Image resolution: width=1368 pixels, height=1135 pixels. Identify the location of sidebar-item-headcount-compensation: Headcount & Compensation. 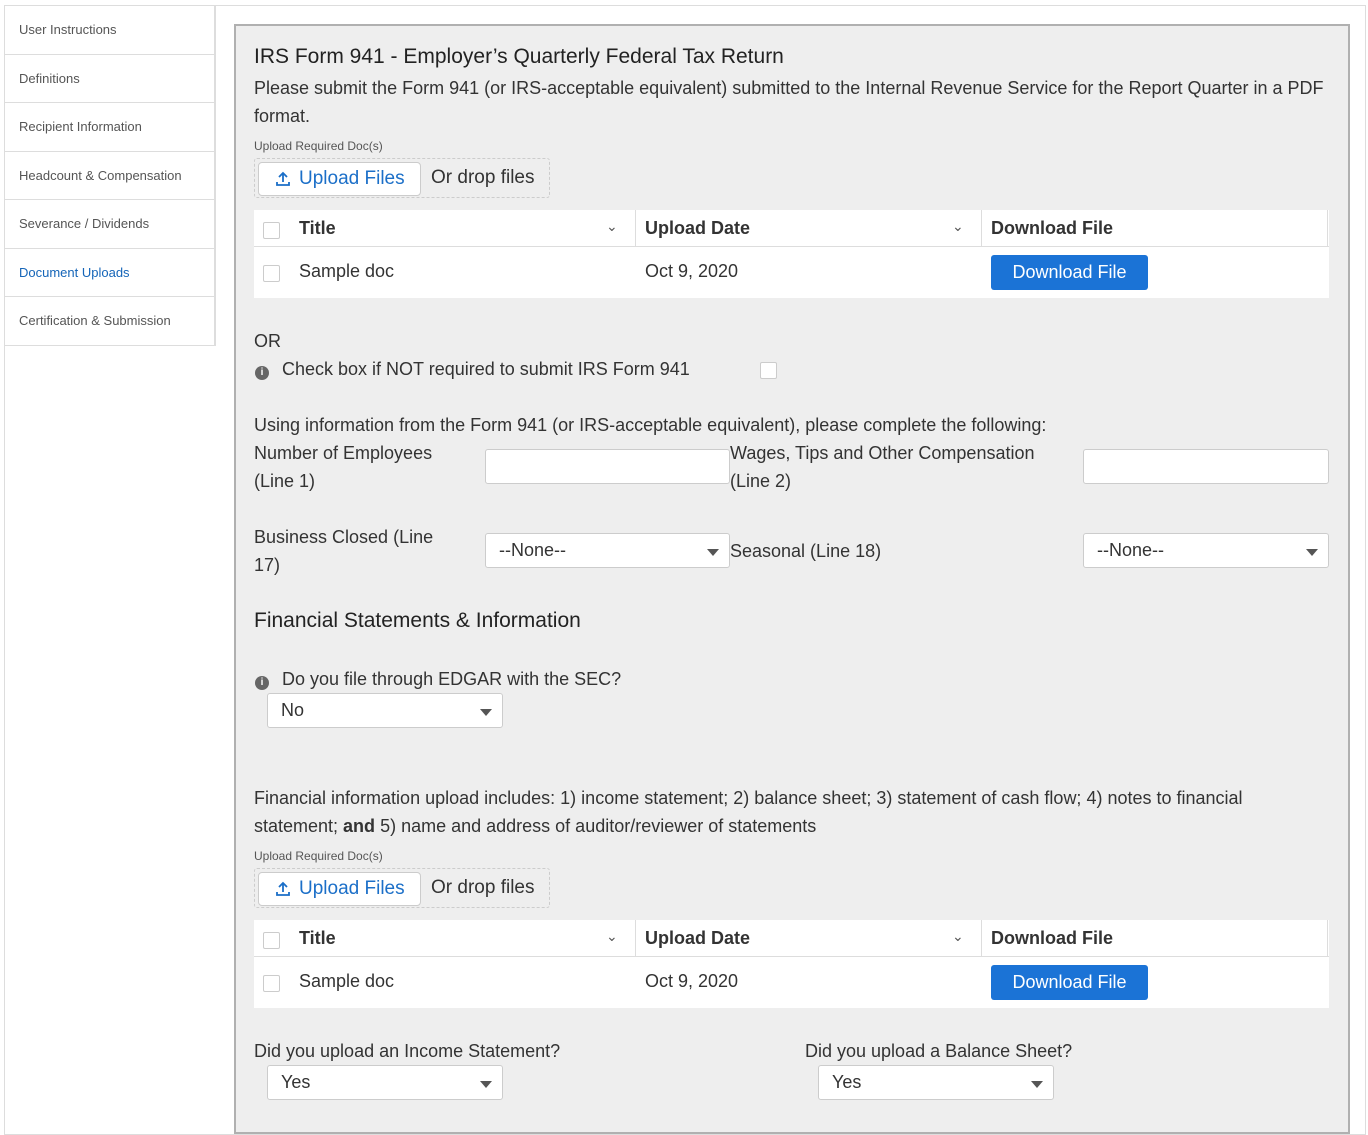
(110, 175).